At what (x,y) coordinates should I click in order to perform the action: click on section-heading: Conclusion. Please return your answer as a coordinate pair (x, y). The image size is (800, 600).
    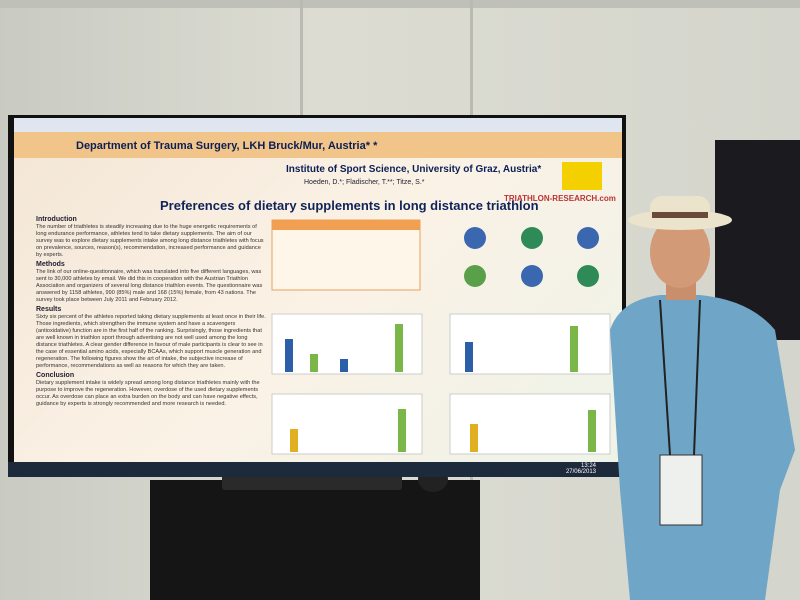
    Looking at the image, I should click on (55, 375).